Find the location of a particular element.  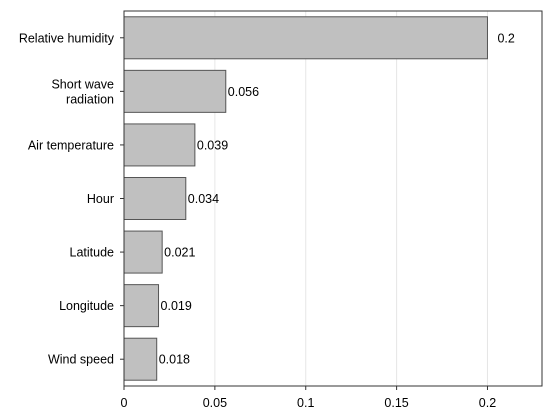

category-label: Latitude is located at coordinates (92, 253).